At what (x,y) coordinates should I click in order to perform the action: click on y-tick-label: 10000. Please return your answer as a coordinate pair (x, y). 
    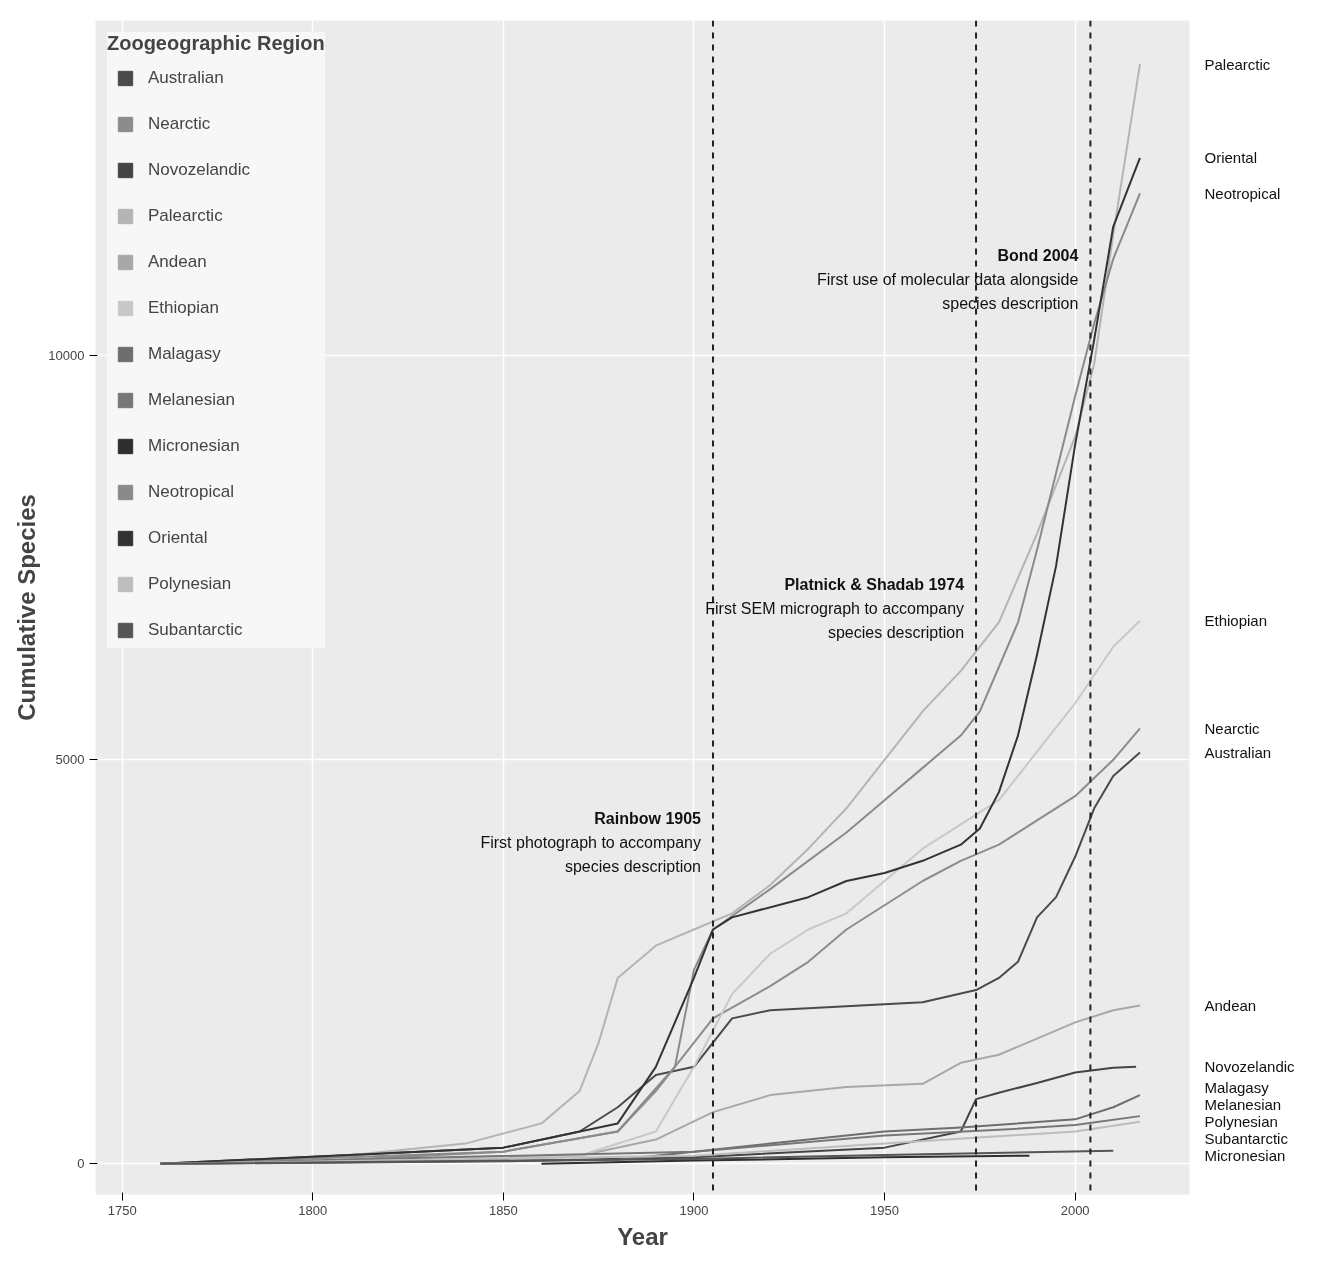
    Looking at the image, I should click on (66, 356).